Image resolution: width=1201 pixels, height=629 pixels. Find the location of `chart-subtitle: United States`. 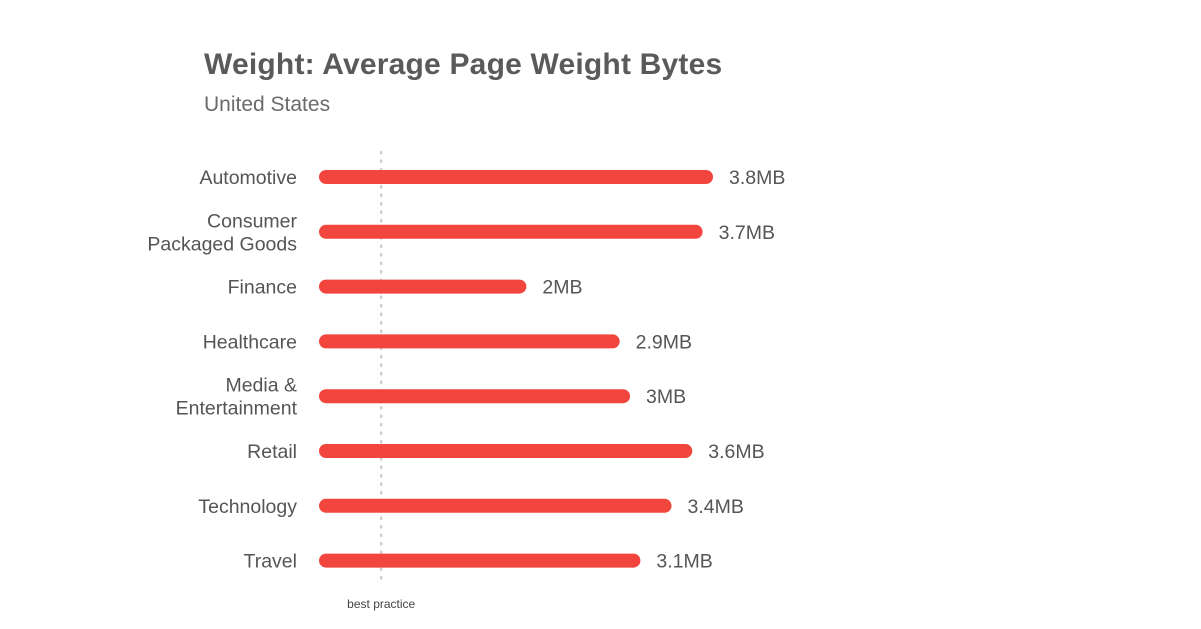

chart-subtitle: United States is located at coordinates (267, 104).